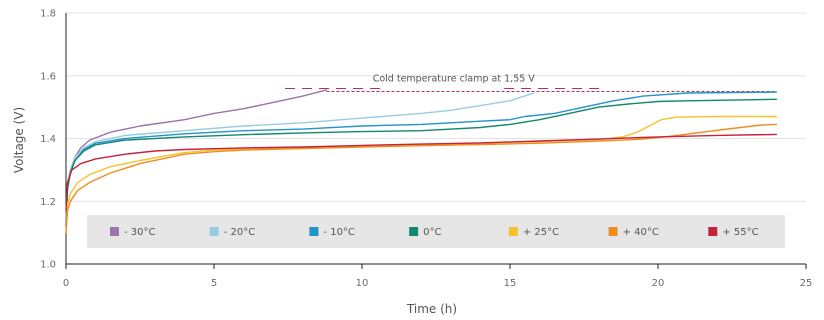 This screenshot has width=824, height=320. Describe the element at coordinates (431, 309) in the screenshot. I see `x-axis-title: Time (h)` at that location.